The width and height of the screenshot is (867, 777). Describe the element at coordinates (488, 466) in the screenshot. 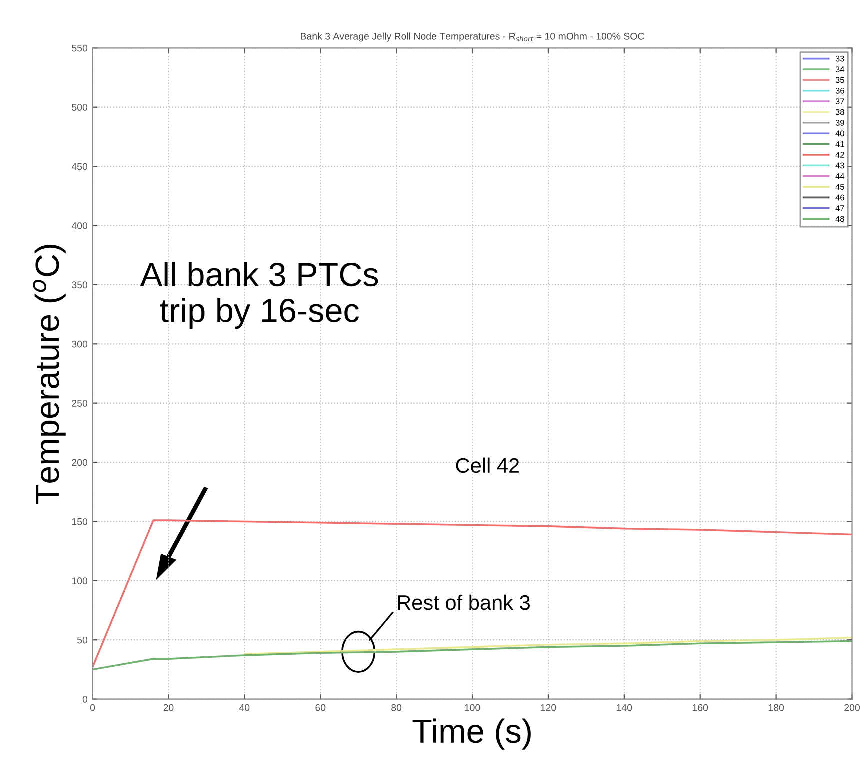

I see `annotation: Cell 42` at that location.